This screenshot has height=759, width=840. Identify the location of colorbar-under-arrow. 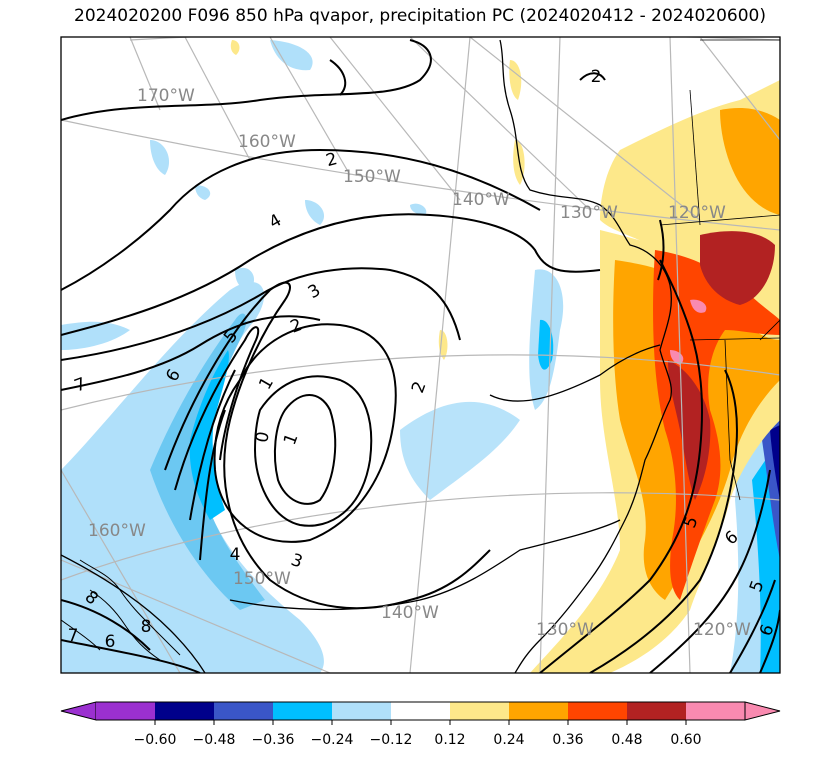
(78, 711).